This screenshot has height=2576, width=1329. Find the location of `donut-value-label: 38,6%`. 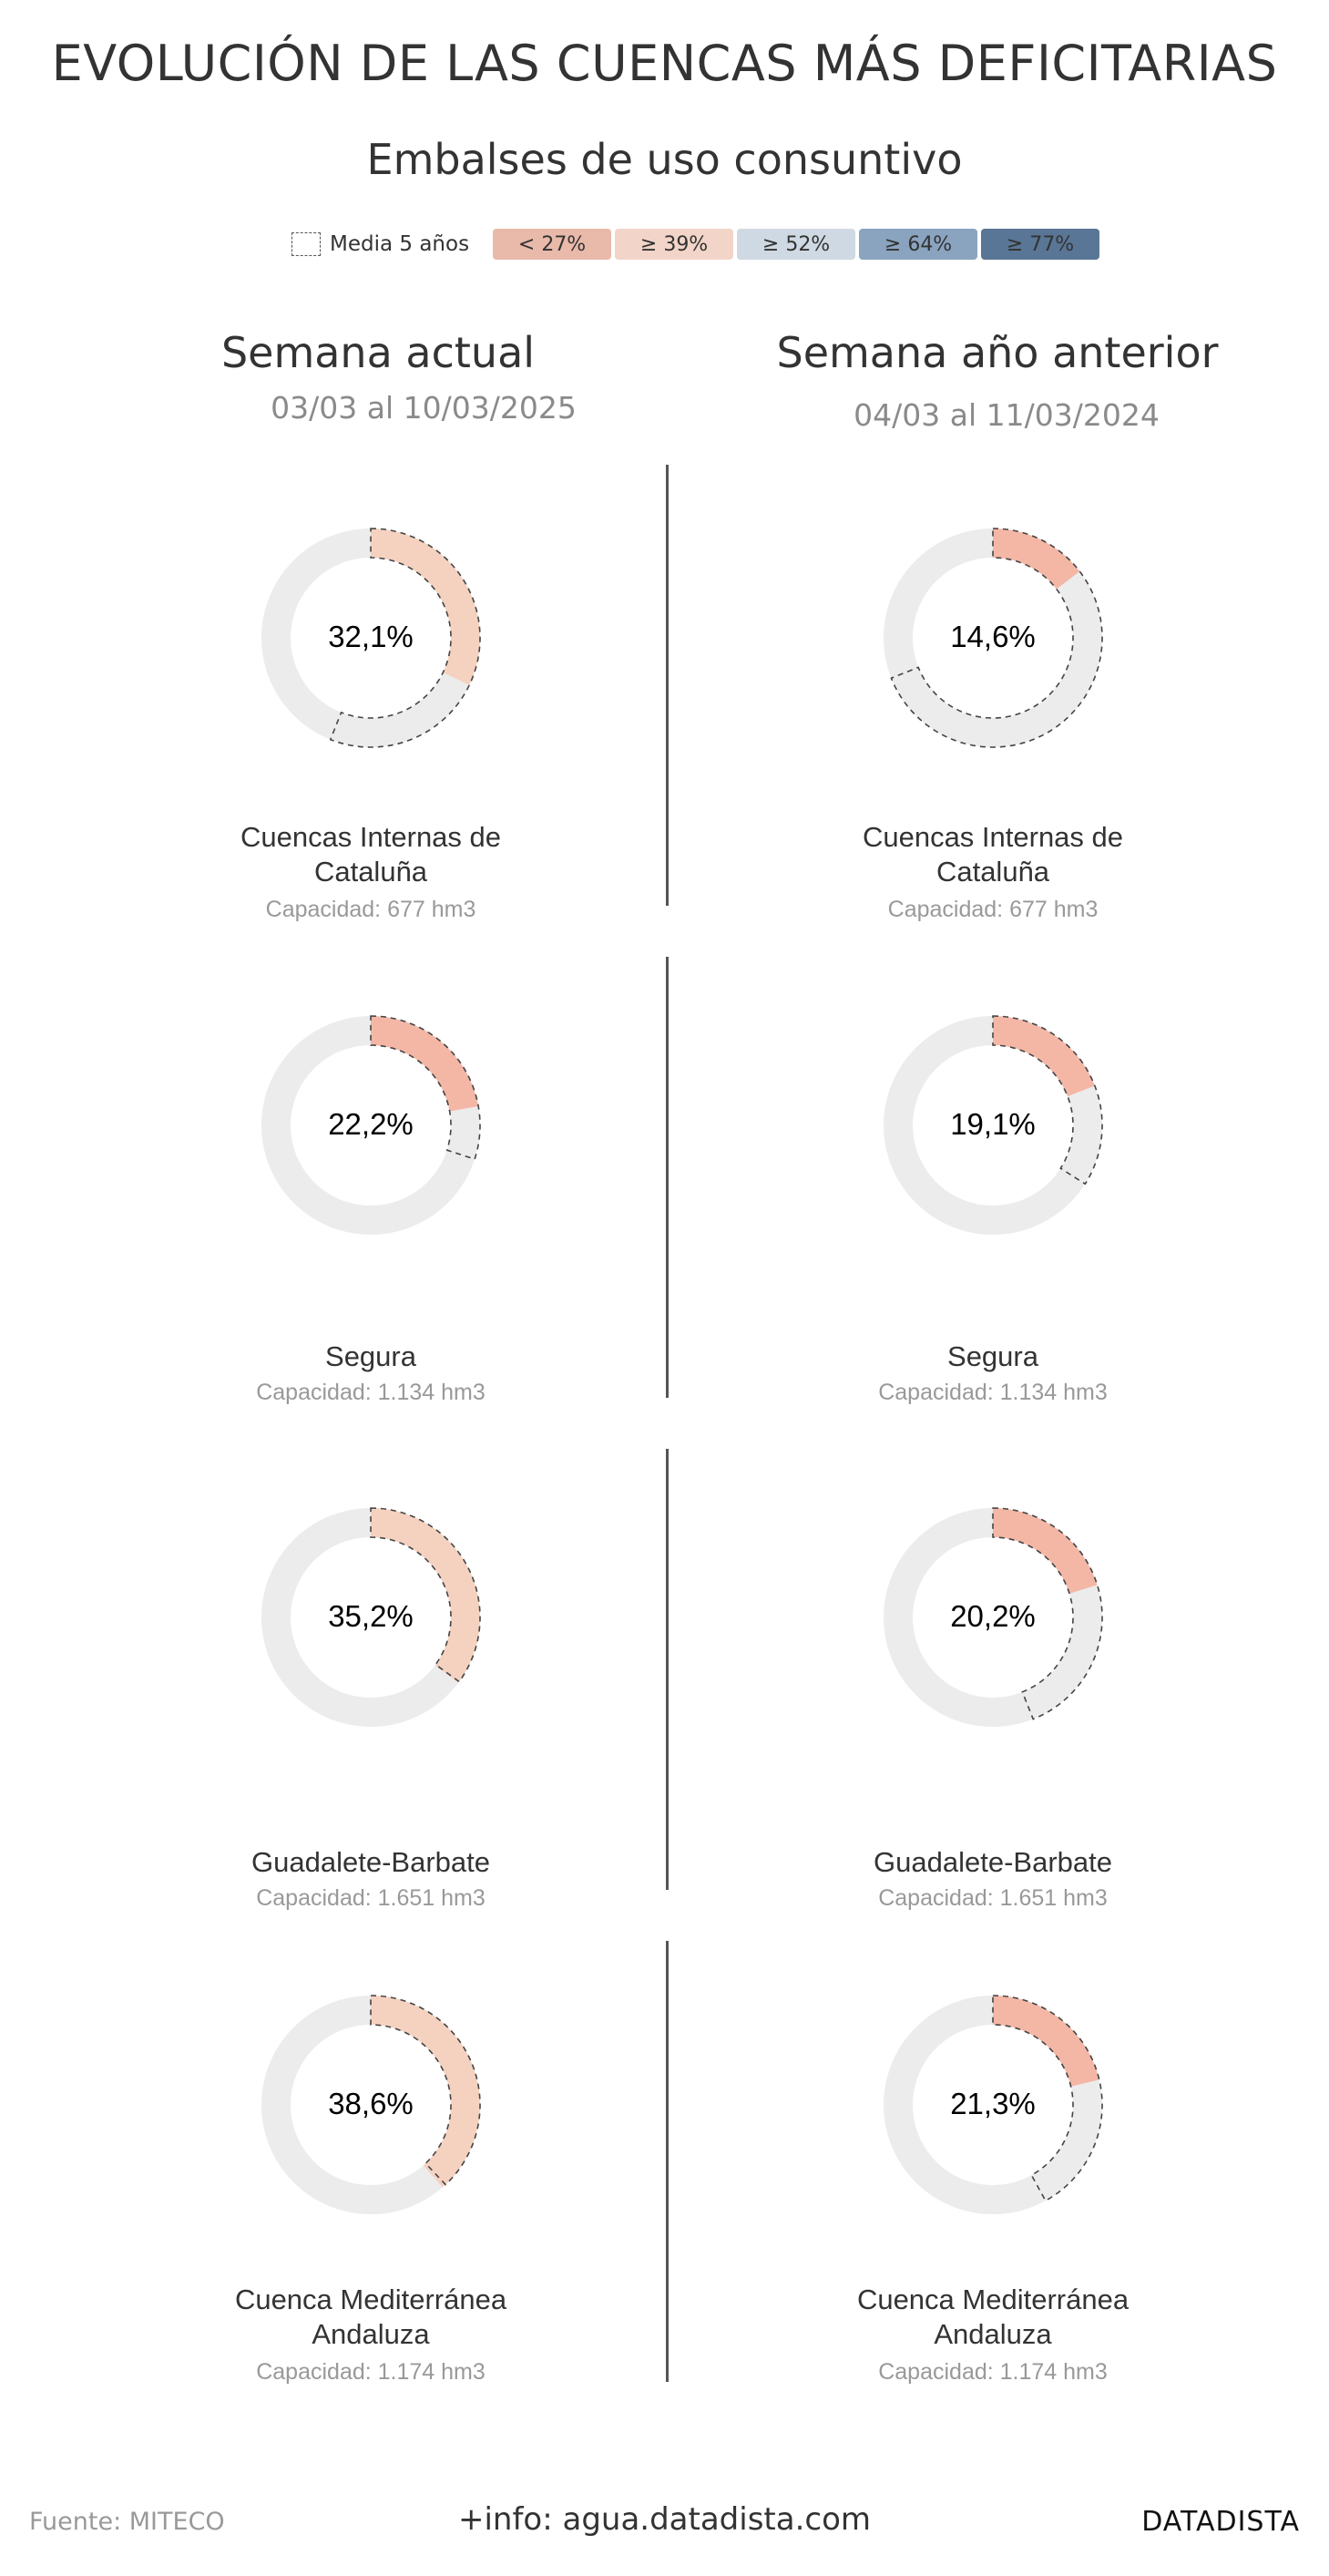

donut-value-label: 38,6% is located at coordinates (371, 2103).